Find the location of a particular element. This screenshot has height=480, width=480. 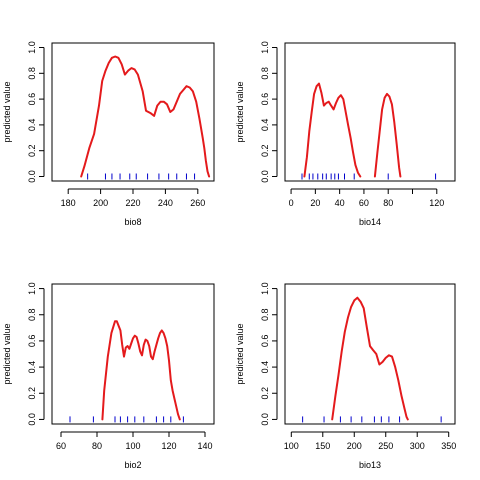

x-tick-label: 260 is located at coordinates (197, 203).